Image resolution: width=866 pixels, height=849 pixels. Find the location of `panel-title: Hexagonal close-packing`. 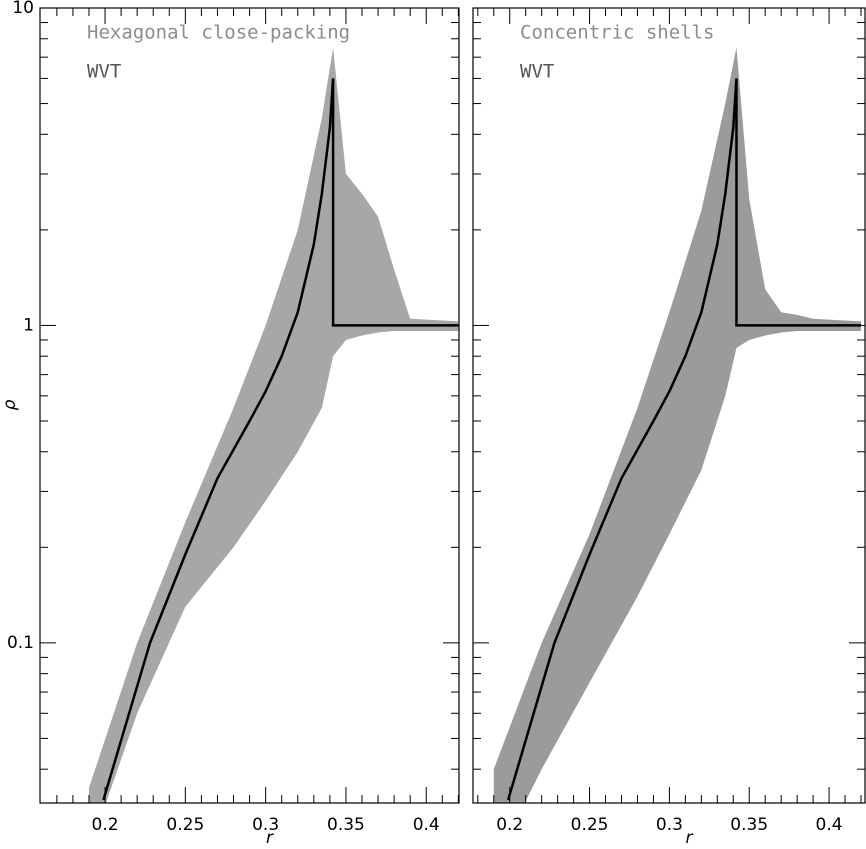

panel-title: Hexagonal close-packing is located at coordinates (218, 33).